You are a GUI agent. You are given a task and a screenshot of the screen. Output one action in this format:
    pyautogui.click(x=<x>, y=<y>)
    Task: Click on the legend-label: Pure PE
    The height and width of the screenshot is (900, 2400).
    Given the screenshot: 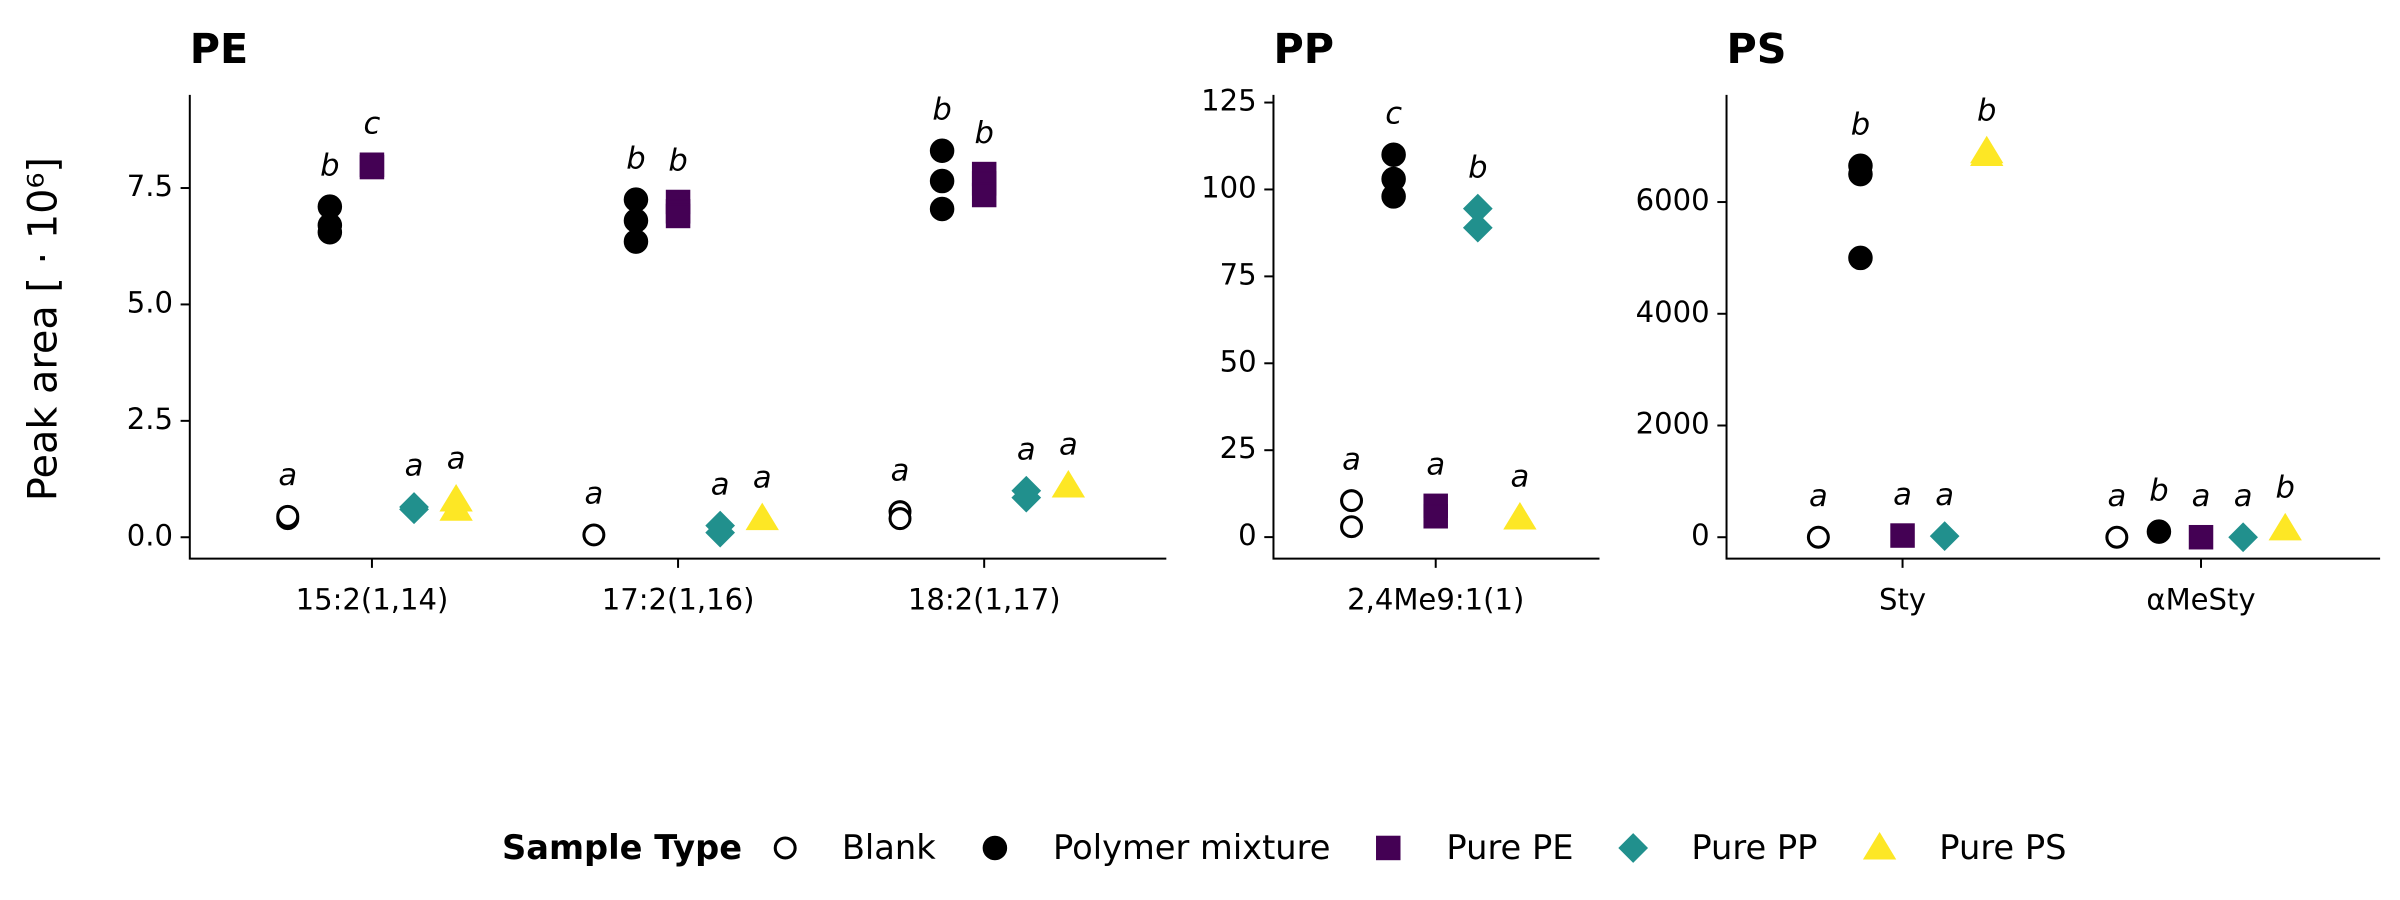 What is the action you would take?
    pyautogui.click(x=1509, y=847)
    